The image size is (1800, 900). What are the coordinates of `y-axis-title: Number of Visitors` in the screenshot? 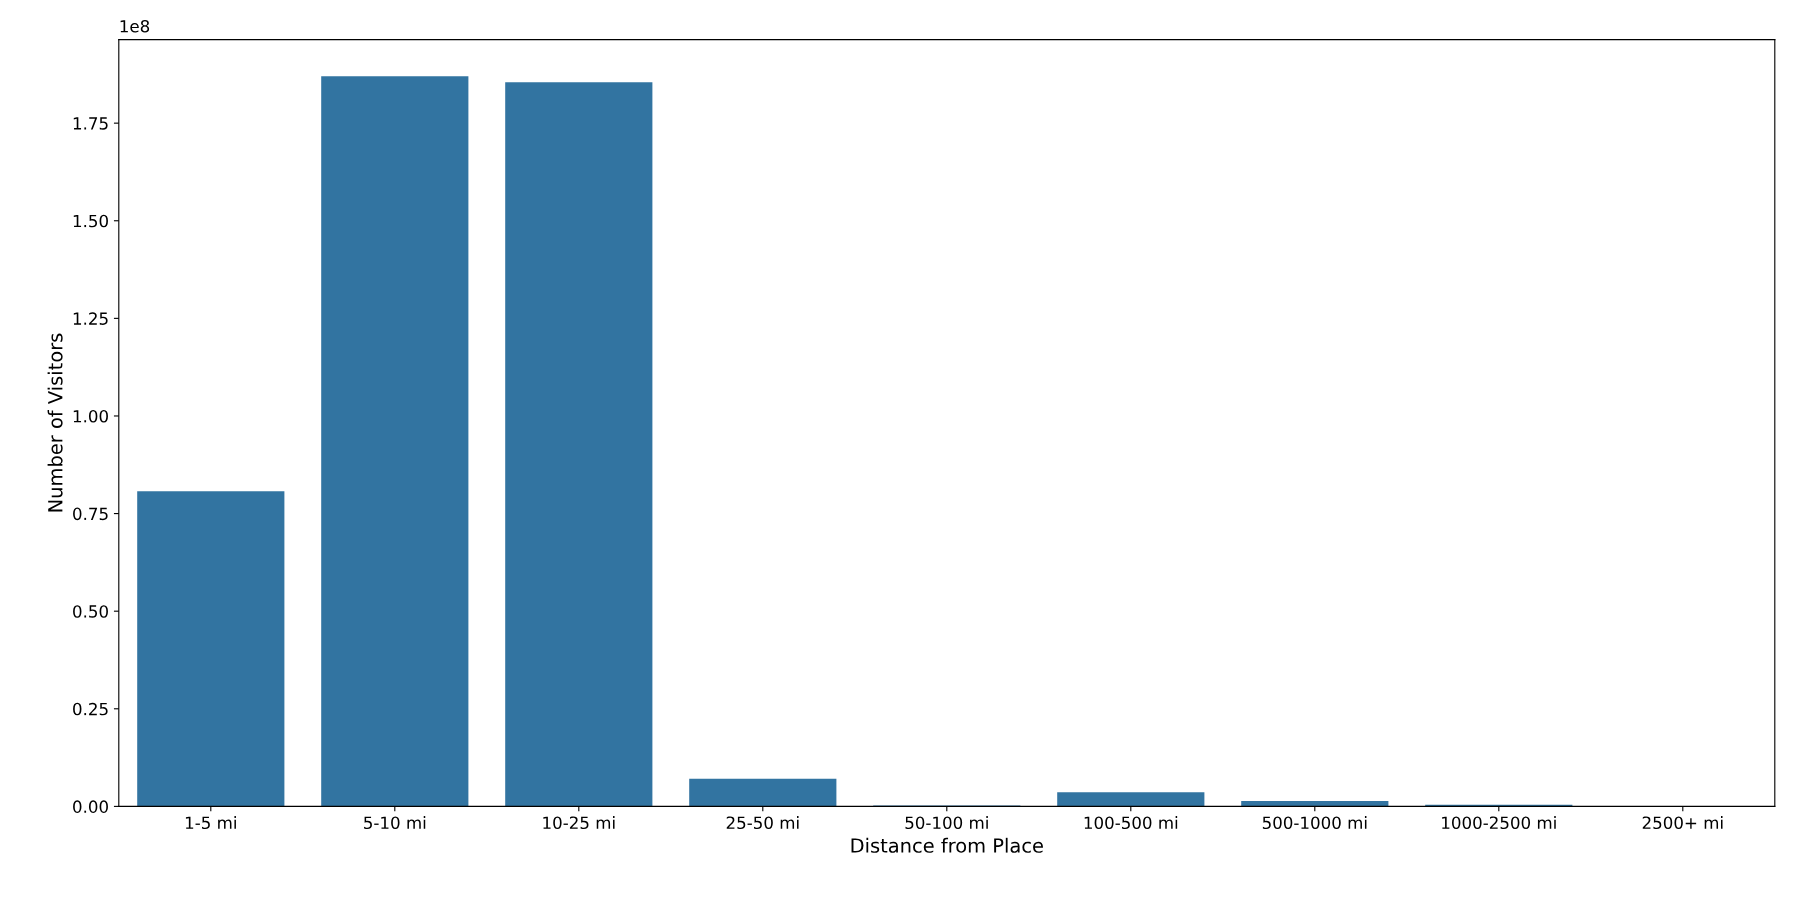 It's located at (55, 422).